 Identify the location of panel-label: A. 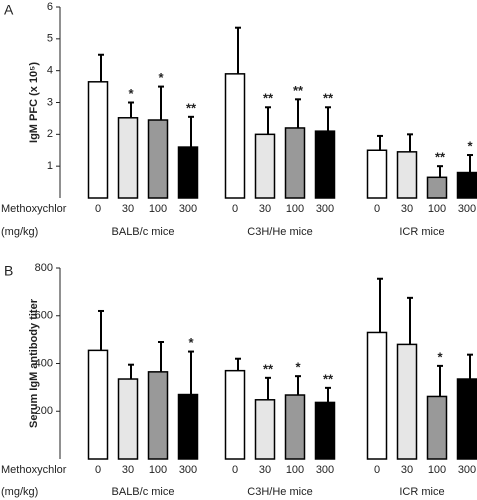
(9, 10).